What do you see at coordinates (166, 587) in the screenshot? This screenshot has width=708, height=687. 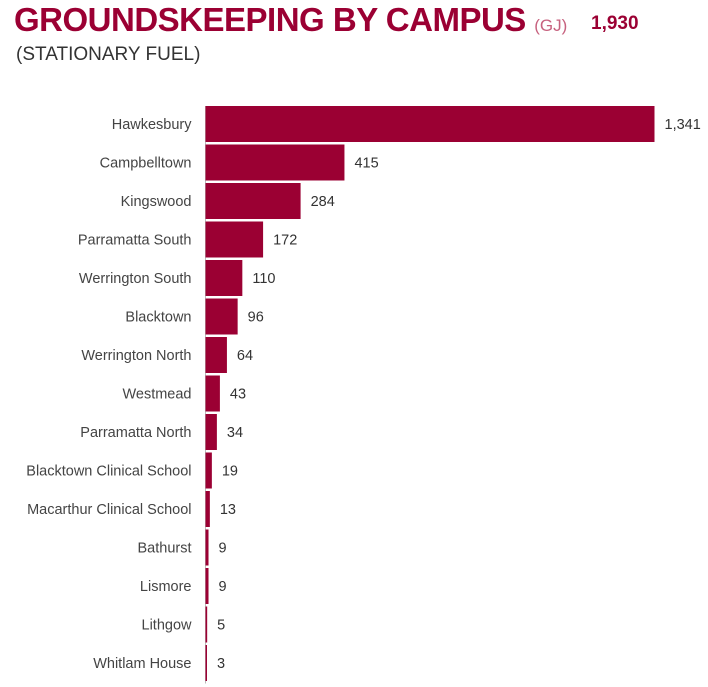 I see `category-label: Lismore` at bounding box center [166, 587].